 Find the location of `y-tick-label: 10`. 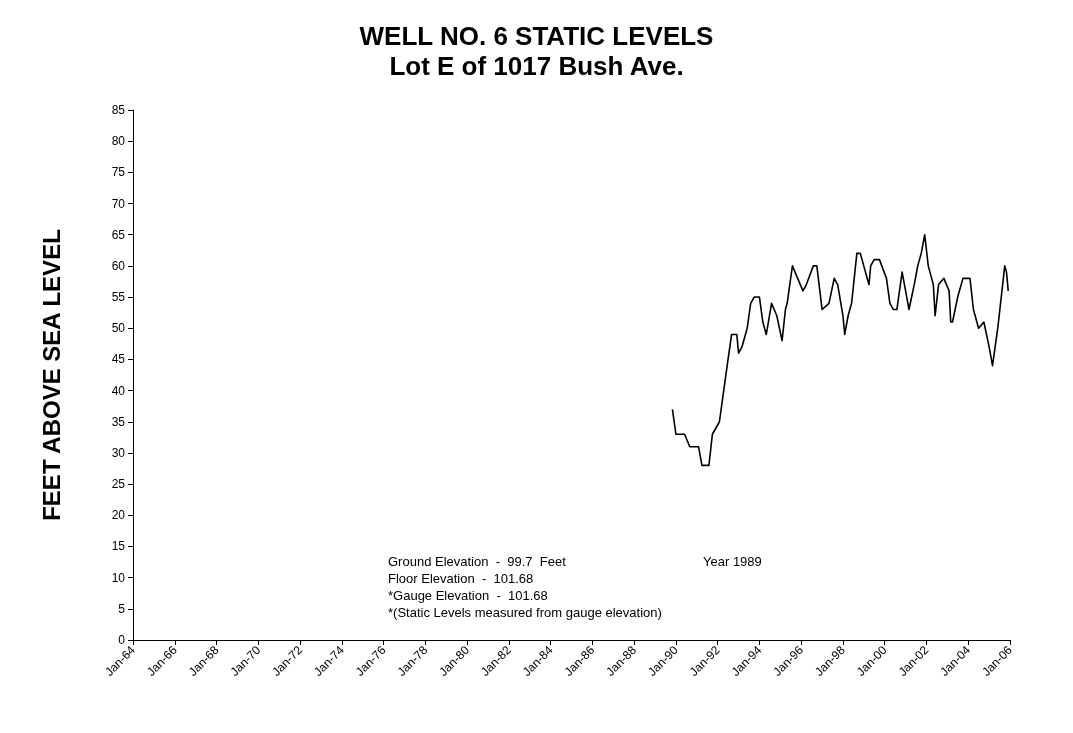

y-tick-label: 10 is located at coordinates (118, 577).